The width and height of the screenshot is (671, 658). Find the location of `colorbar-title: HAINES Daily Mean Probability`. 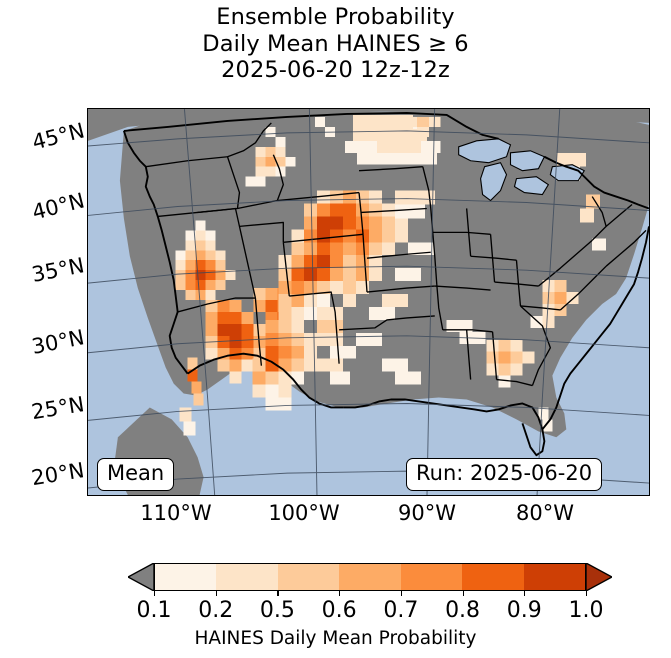

colorbar-title: HAINES Daily Mean Probability is located at coordinates (335, 638).